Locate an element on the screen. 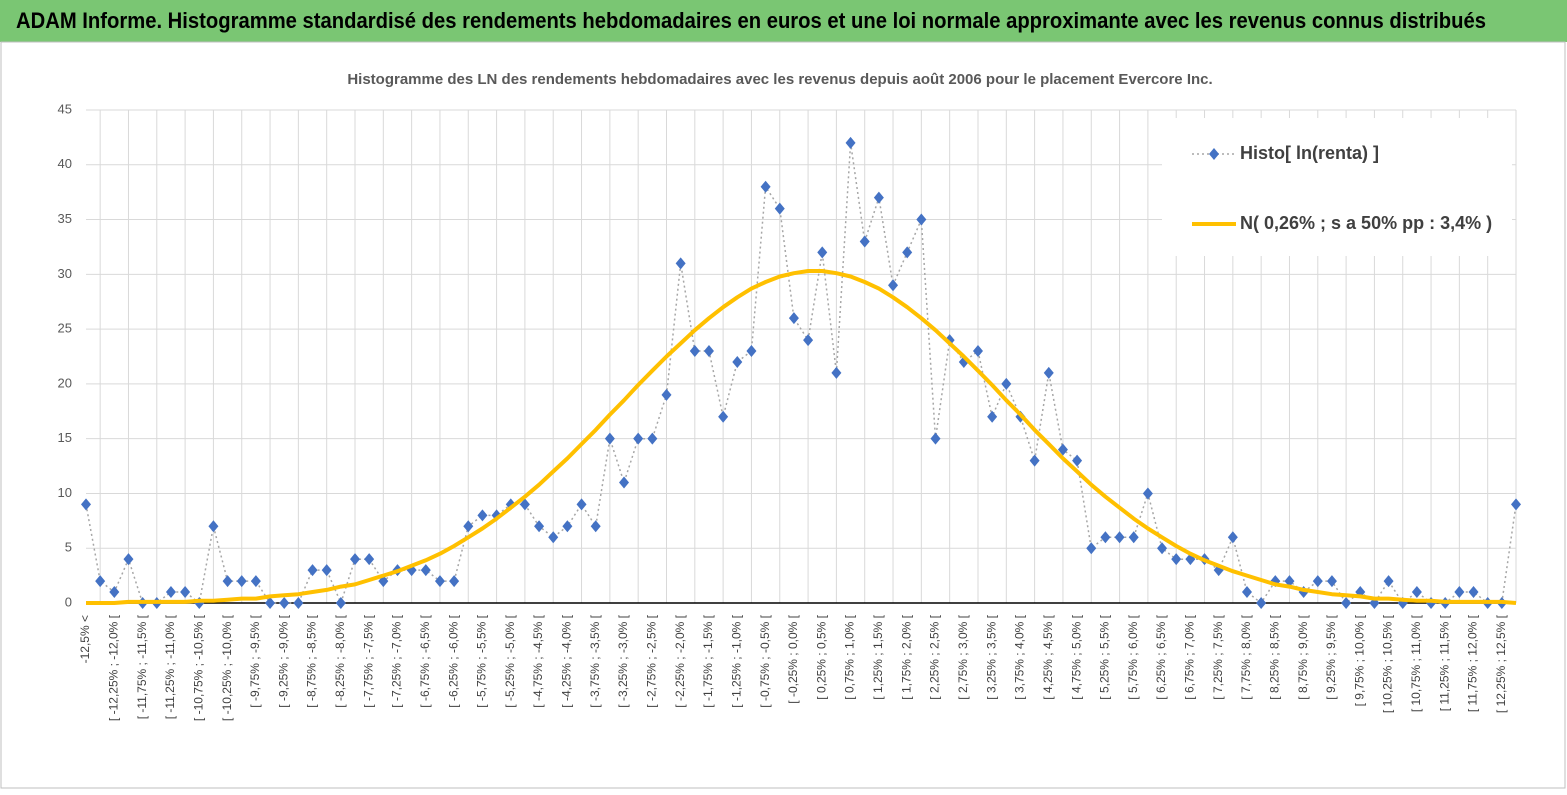 The image size is (1567, 795). y-tick-label: 5 is located at coordinates (68, 547).